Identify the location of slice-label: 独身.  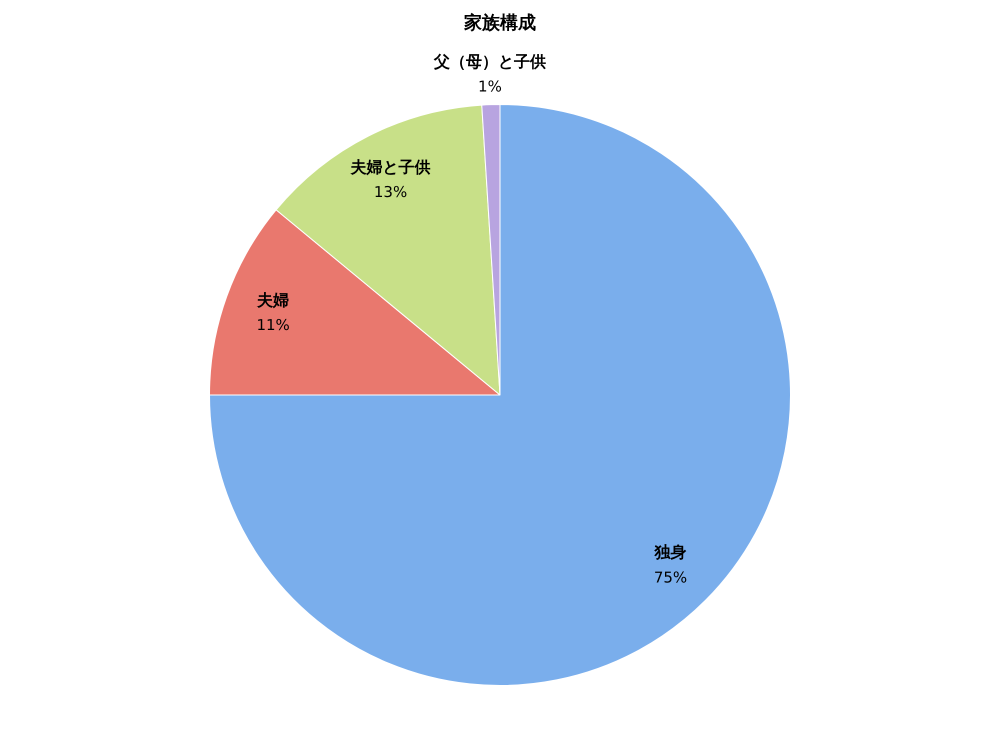
(669, 552).